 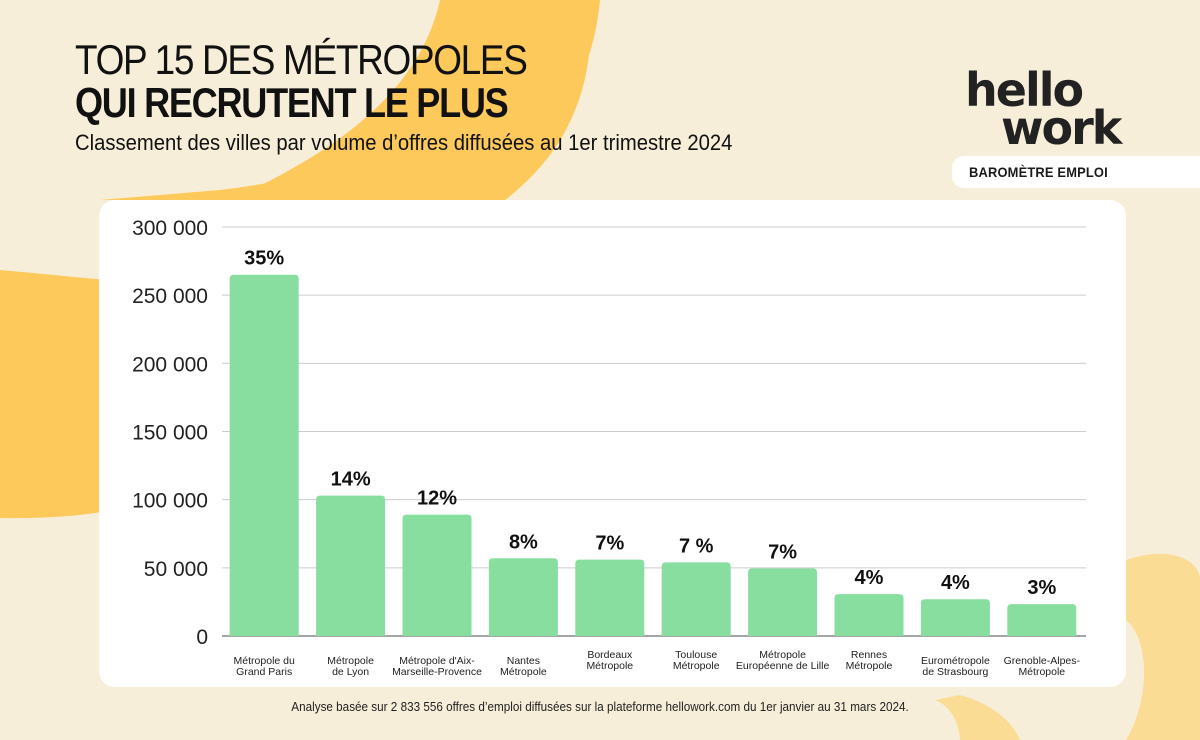 I want to click on hellowork-logo: hello work, so click(x=1050, y=109).